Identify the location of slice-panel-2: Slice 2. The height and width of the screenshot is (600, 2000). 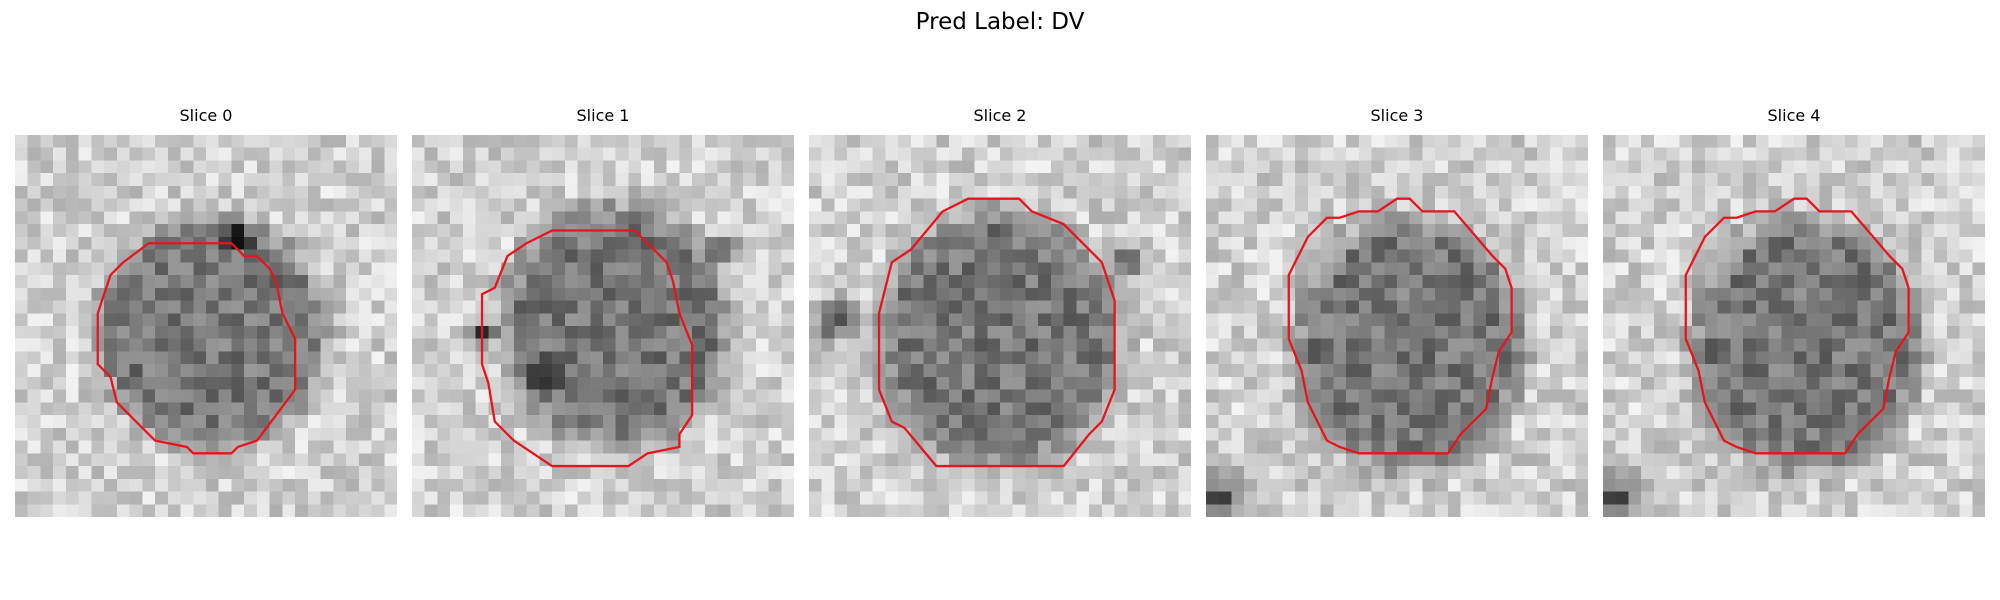
(1000, 311).